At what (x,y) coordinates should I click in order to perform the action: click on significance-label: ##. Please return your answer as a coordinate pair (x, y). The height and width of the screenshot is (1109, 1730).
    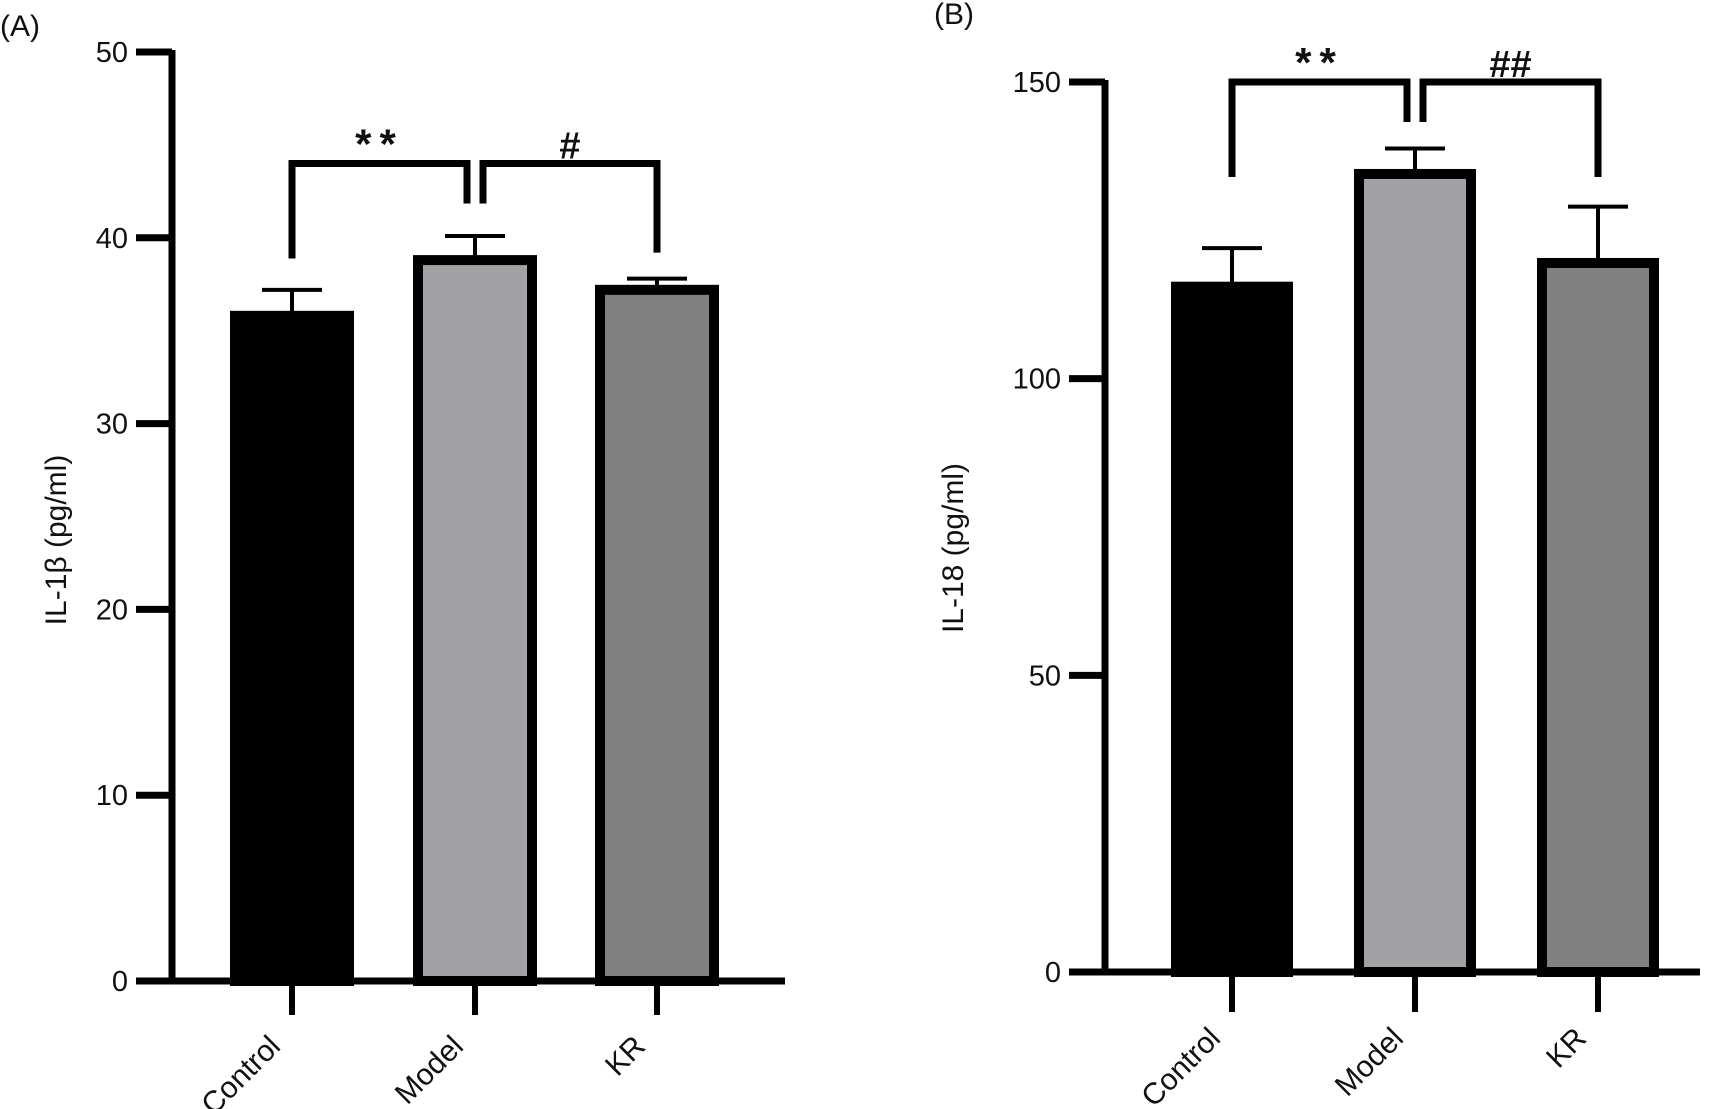
    Looking at the image, I should click on (1510, 65).